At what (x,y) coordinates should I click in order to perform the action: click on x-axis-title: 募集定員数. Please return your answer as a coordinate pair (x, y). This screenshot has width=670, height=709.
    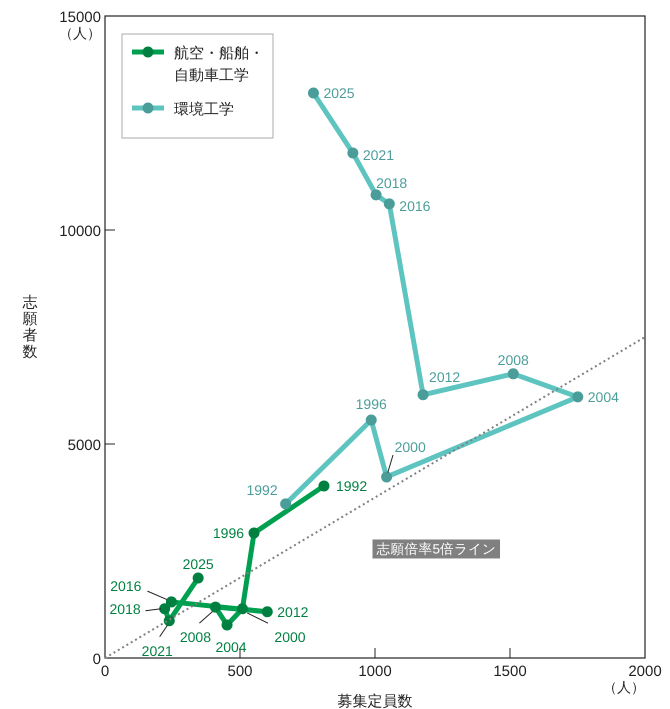
    Looking at the image, I should click on (375, 701).